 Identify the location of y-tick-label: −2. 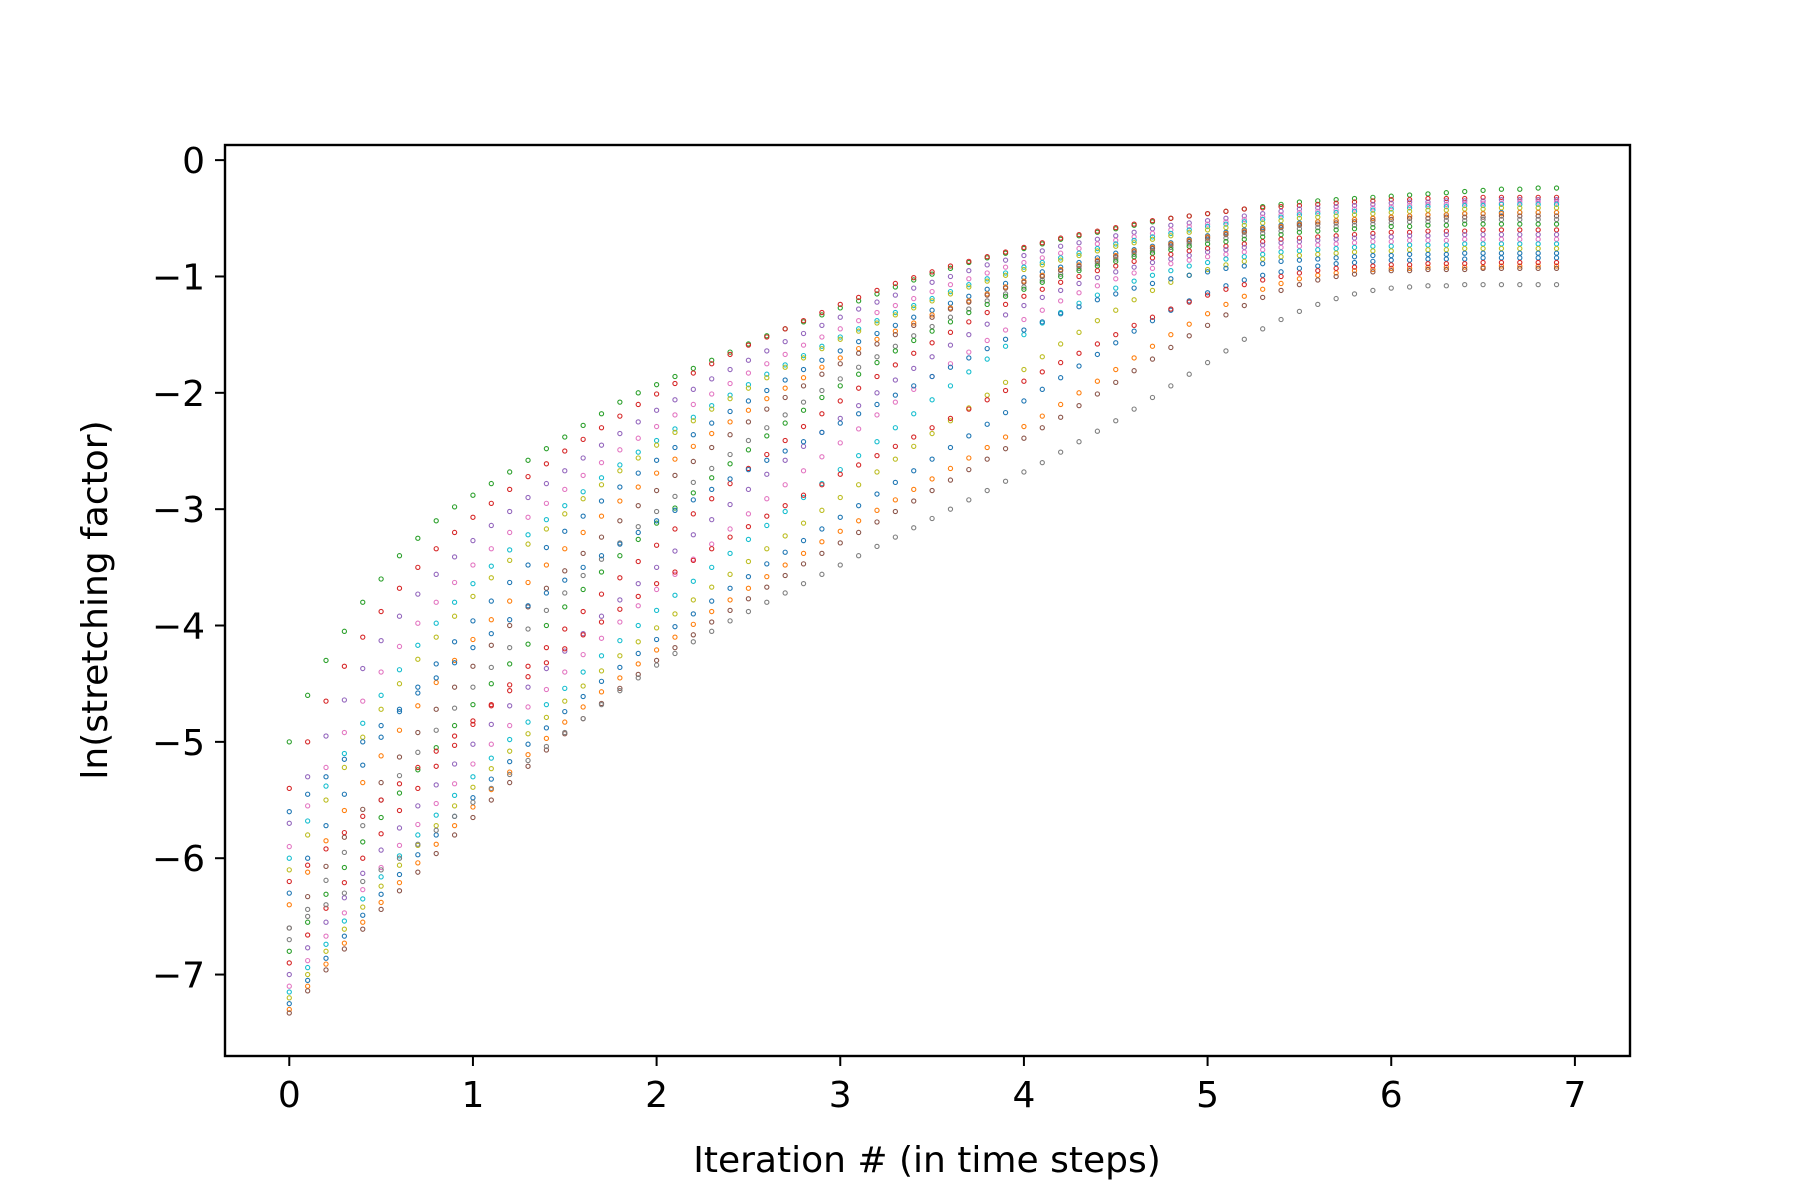
(178, 394).